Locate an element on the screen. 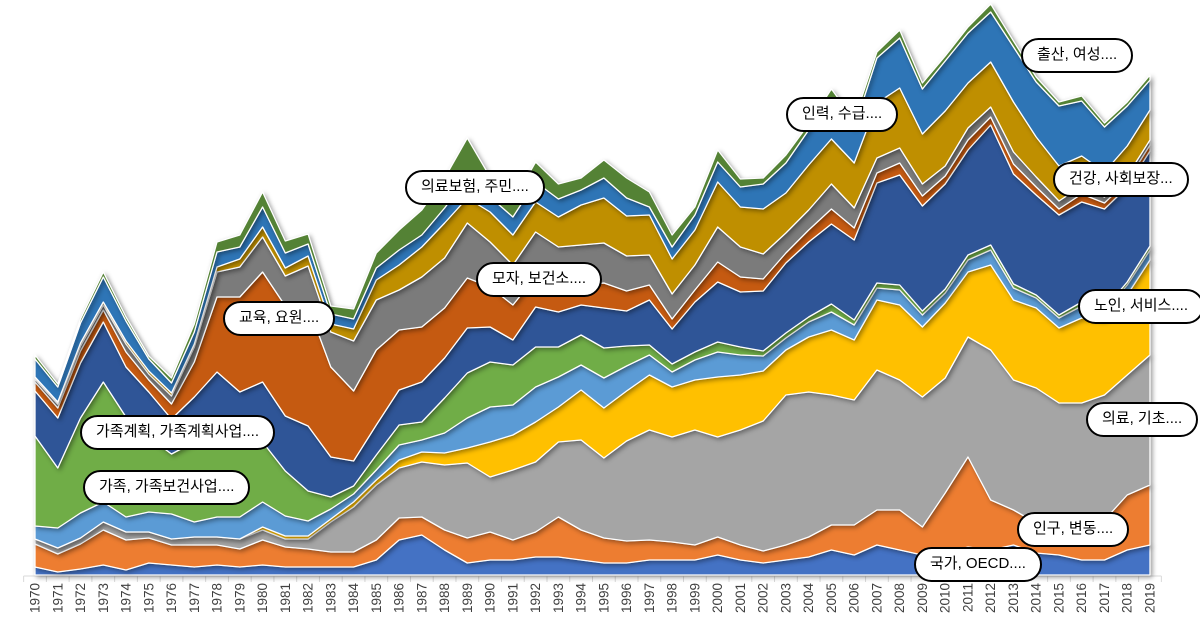 The image size is (1200, 626). x-axis-label-2009: 2009 is located at coordinates (922, 598).